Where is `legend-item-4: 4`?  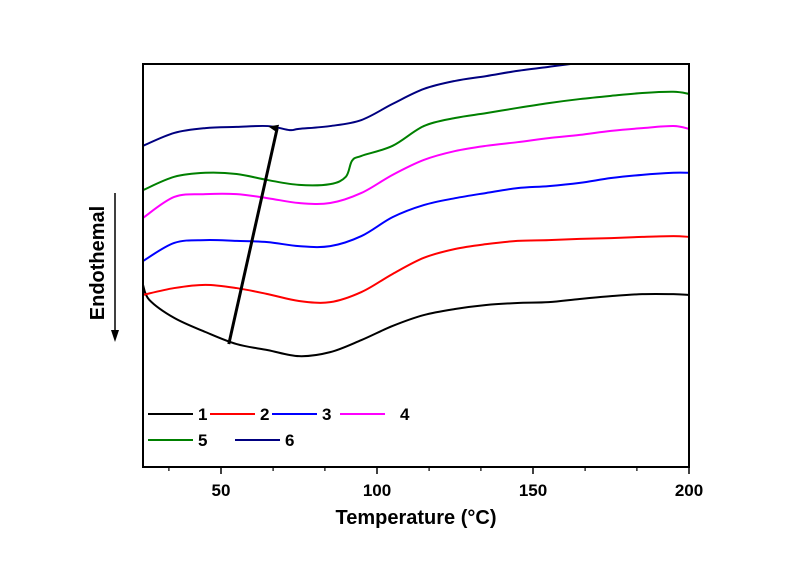
legend-item-4: 4 is located at coordinates (375, 414).